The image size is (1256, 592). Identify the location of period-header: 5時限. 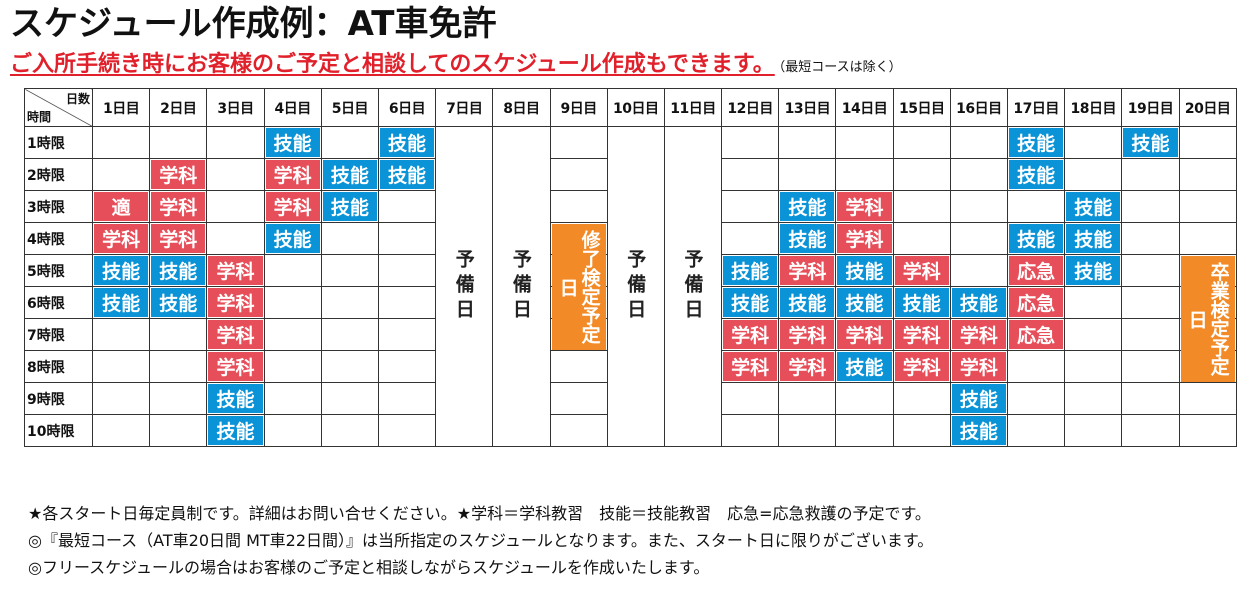
(58, 270).